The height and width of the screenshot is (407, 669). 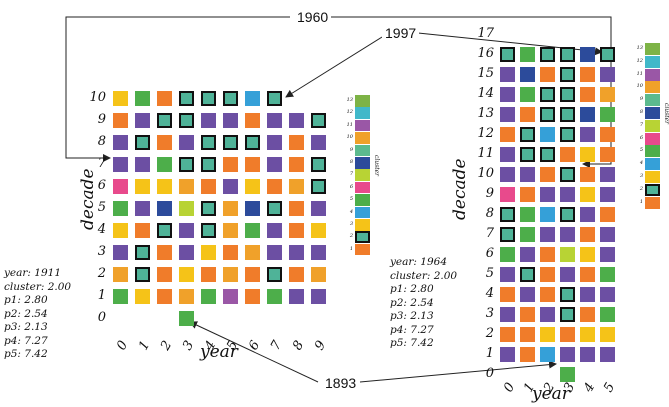 I want to click on legend-label: 2, so click(x=351, y=236).